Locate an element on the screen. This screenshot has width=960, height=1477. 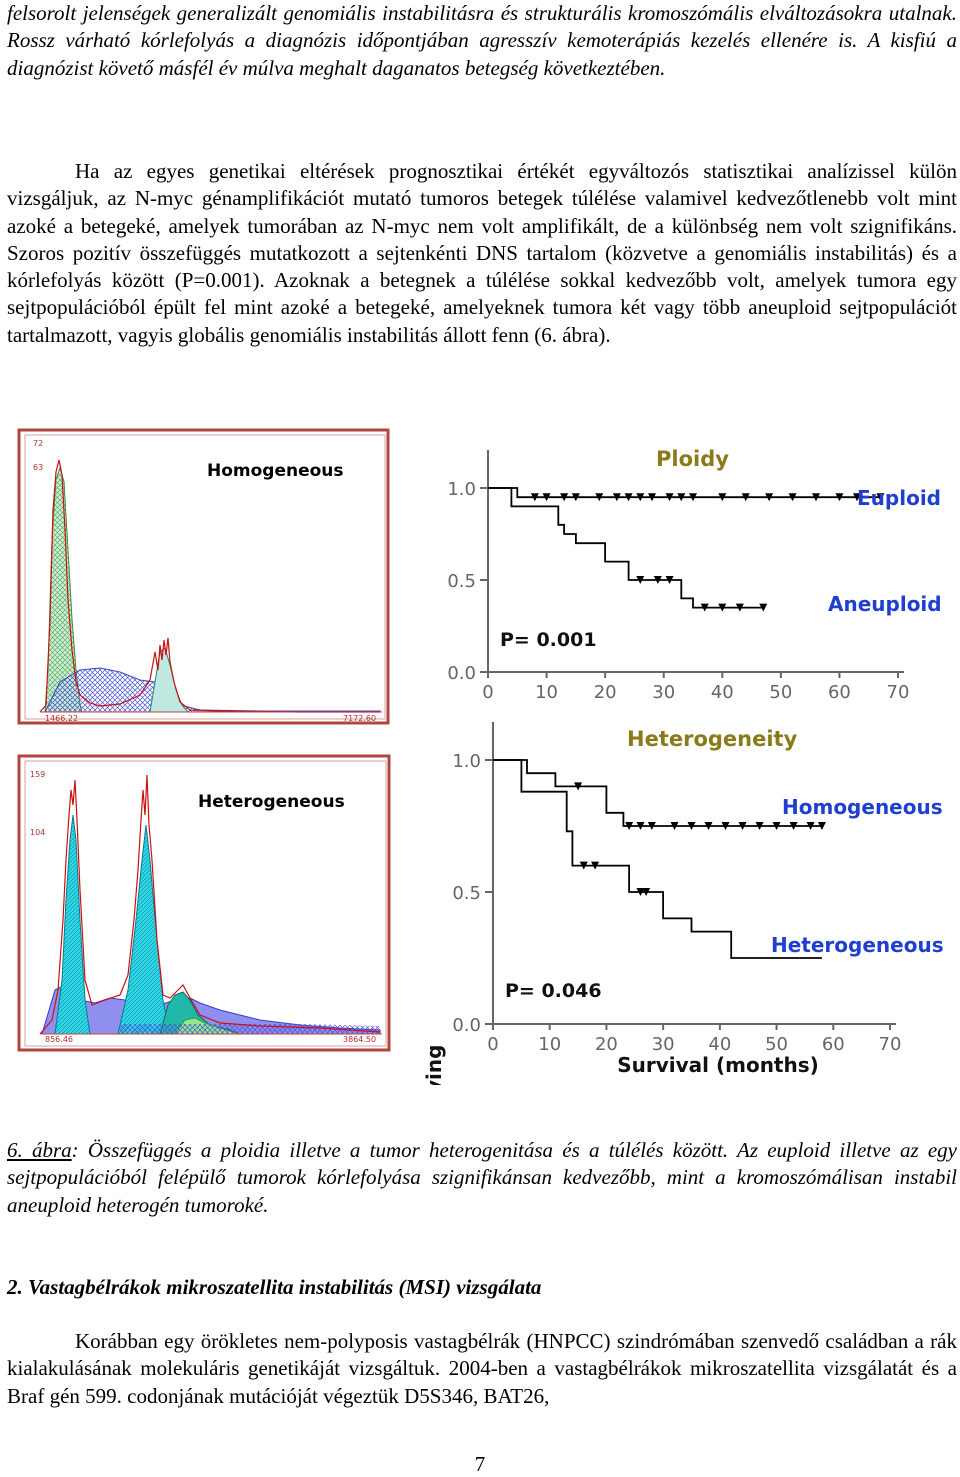
km-x-tick-label: 20 is located at coordinates (605, 692).